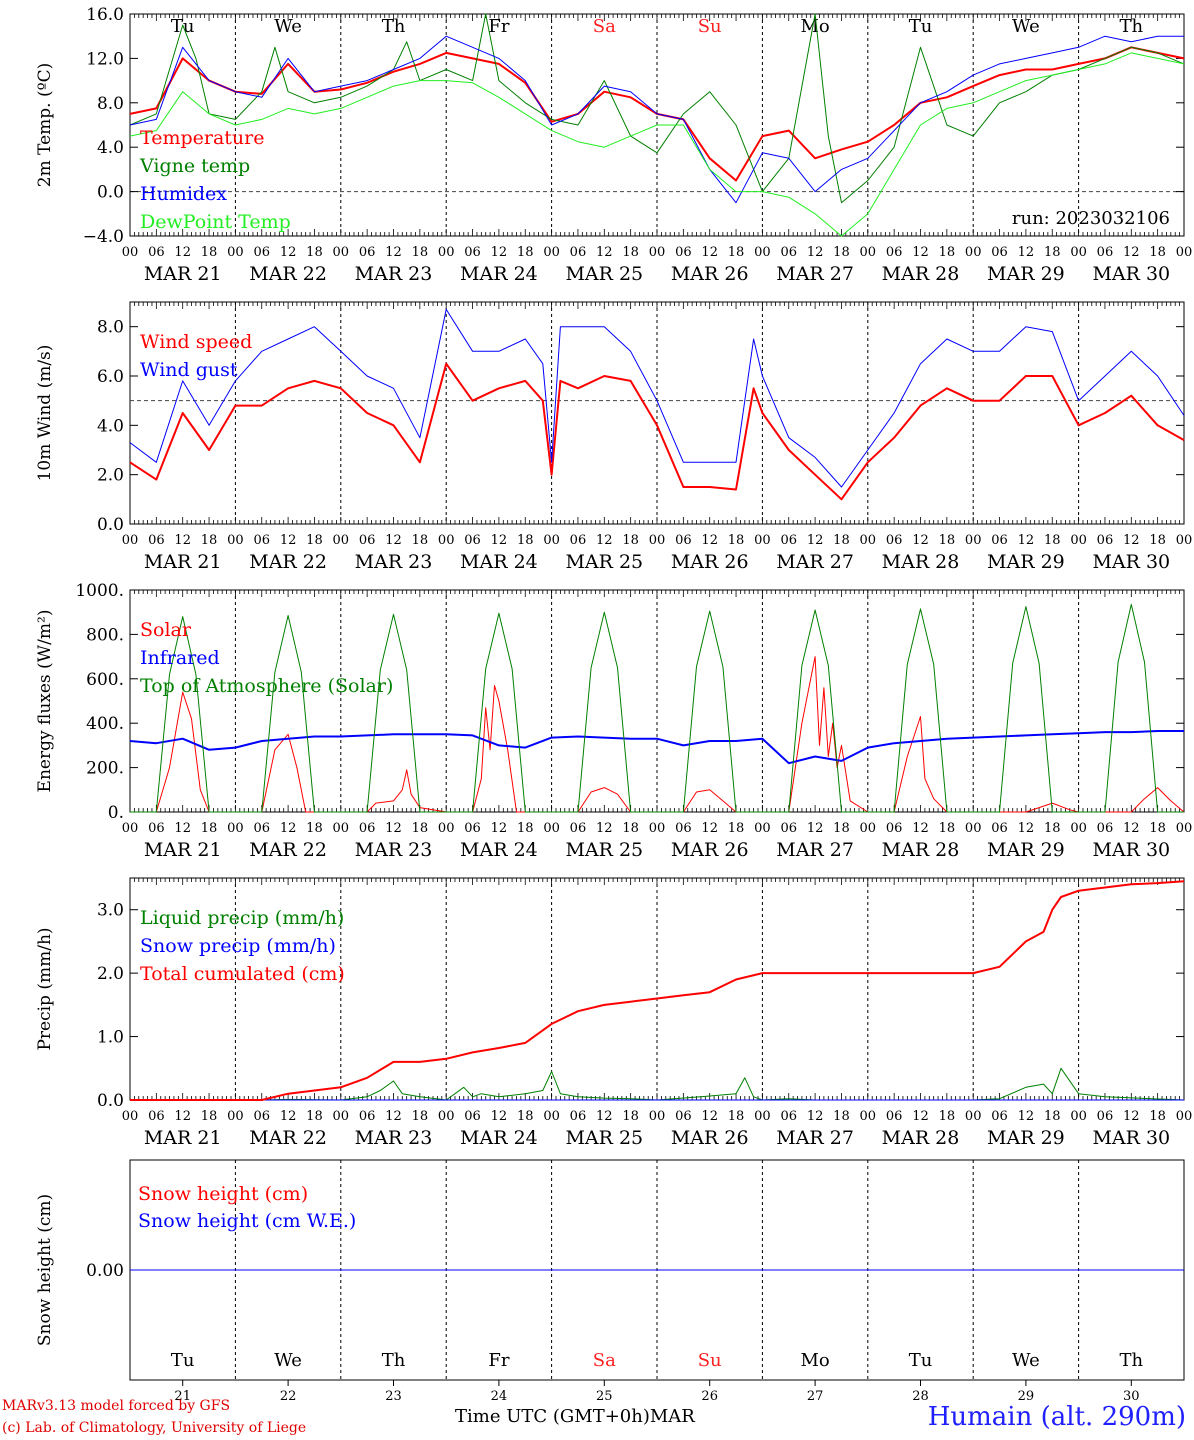  Describe the element at coordinates (1026, 1138) in the screenshot. I see `date-label: MAR 29` at that location.